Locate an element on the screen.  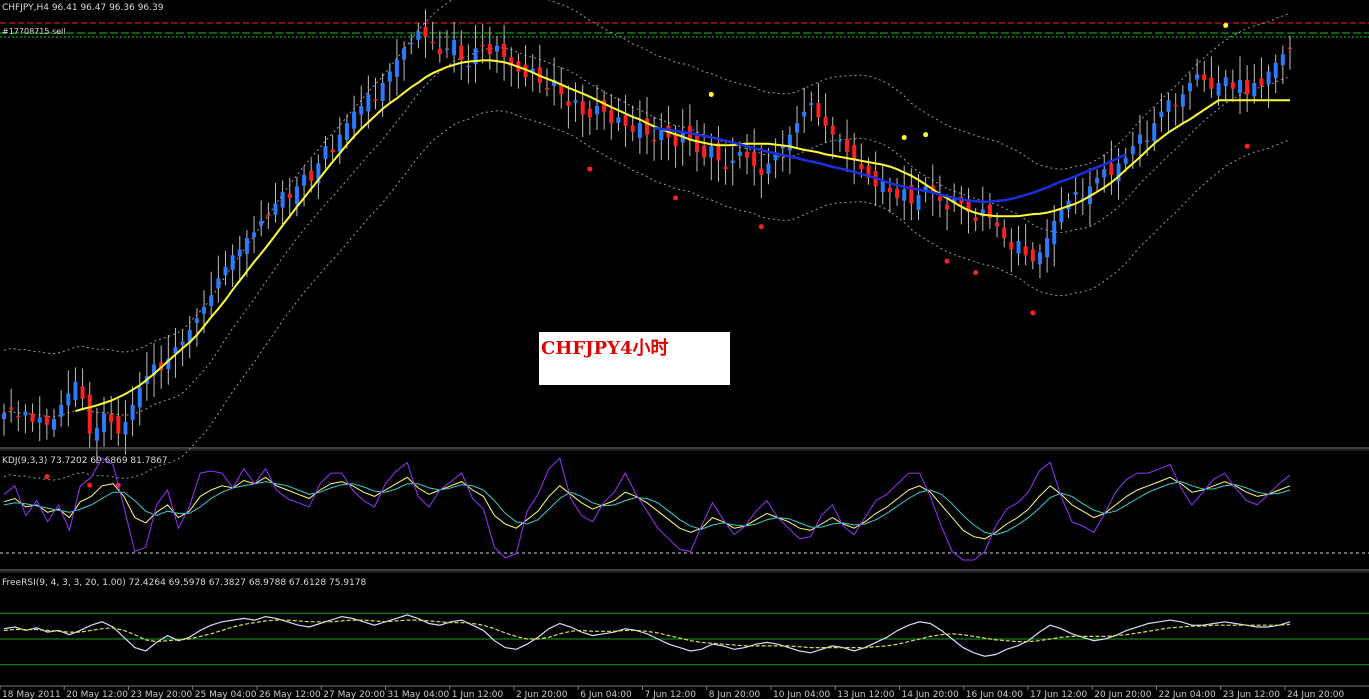
x-tick-label: 10 Jun 04:00 is located at coordinates (801, 694).